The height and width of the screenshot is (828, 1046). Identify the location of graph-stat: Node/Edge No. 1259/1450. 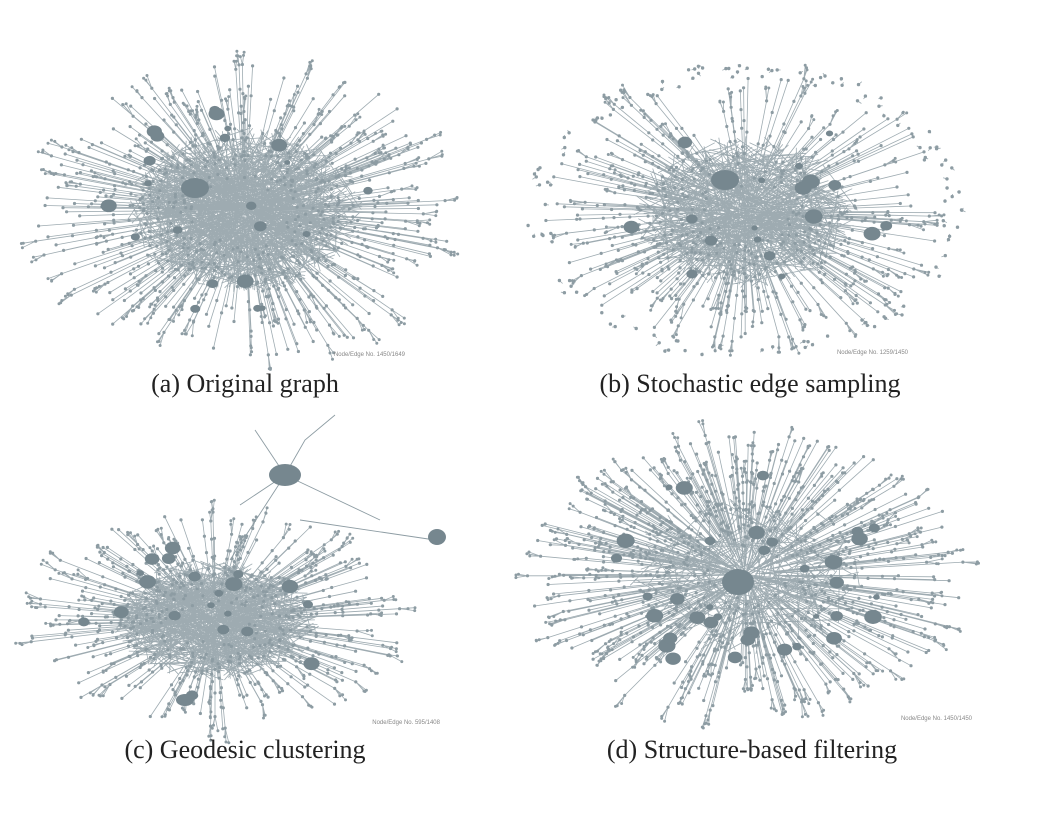
(873, 353).